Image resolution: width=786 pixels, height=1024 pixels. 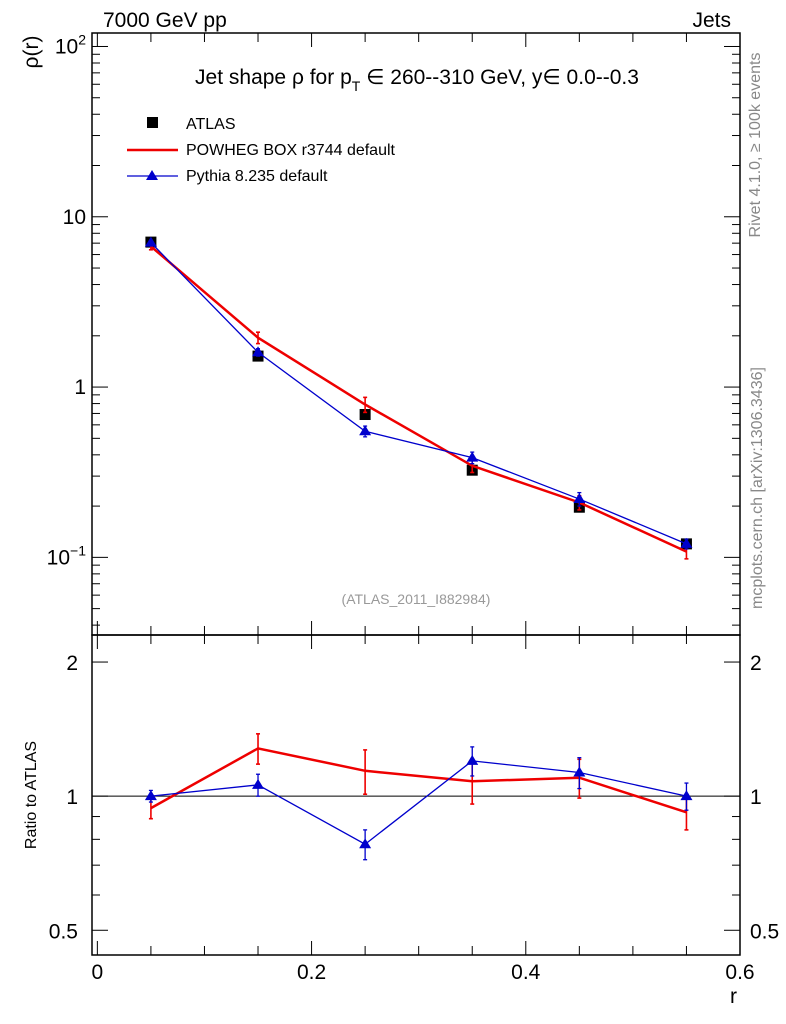 I want to click on x-tick-label: 0.6, so click(x=739, y=972).